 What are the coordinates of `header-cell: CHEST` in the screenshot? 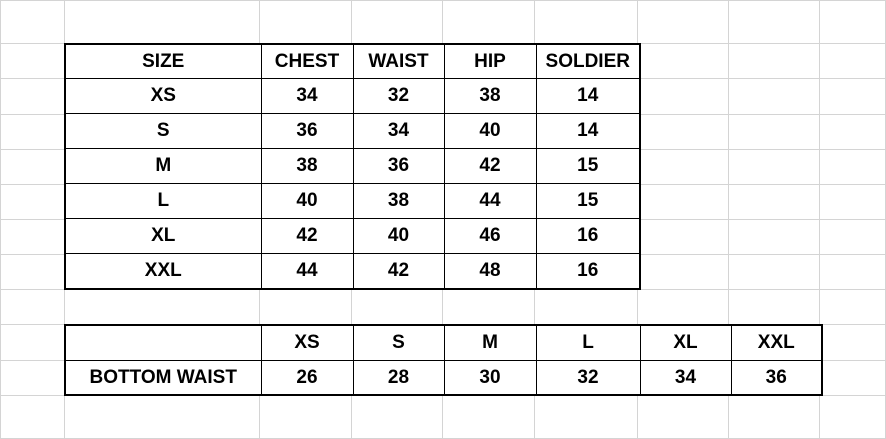 It's located at (307, 61).